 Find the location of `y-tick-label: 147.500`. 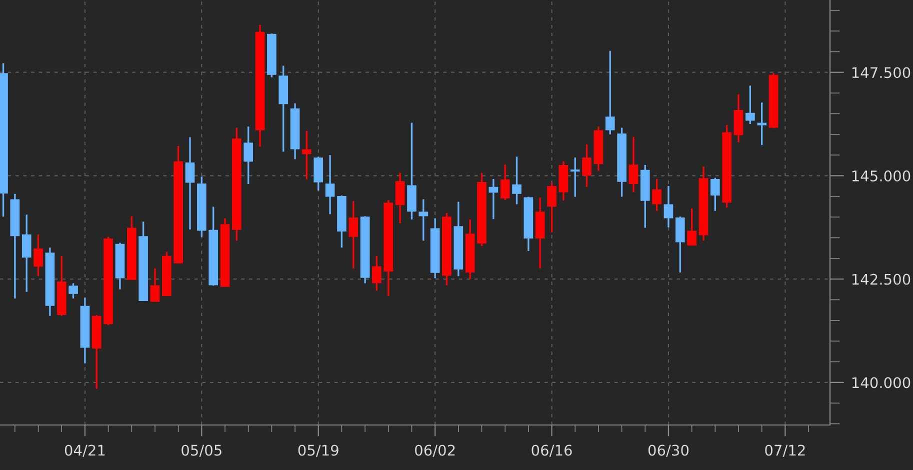

y-tick-label: 147.500 is located at coordinates (881, 72).